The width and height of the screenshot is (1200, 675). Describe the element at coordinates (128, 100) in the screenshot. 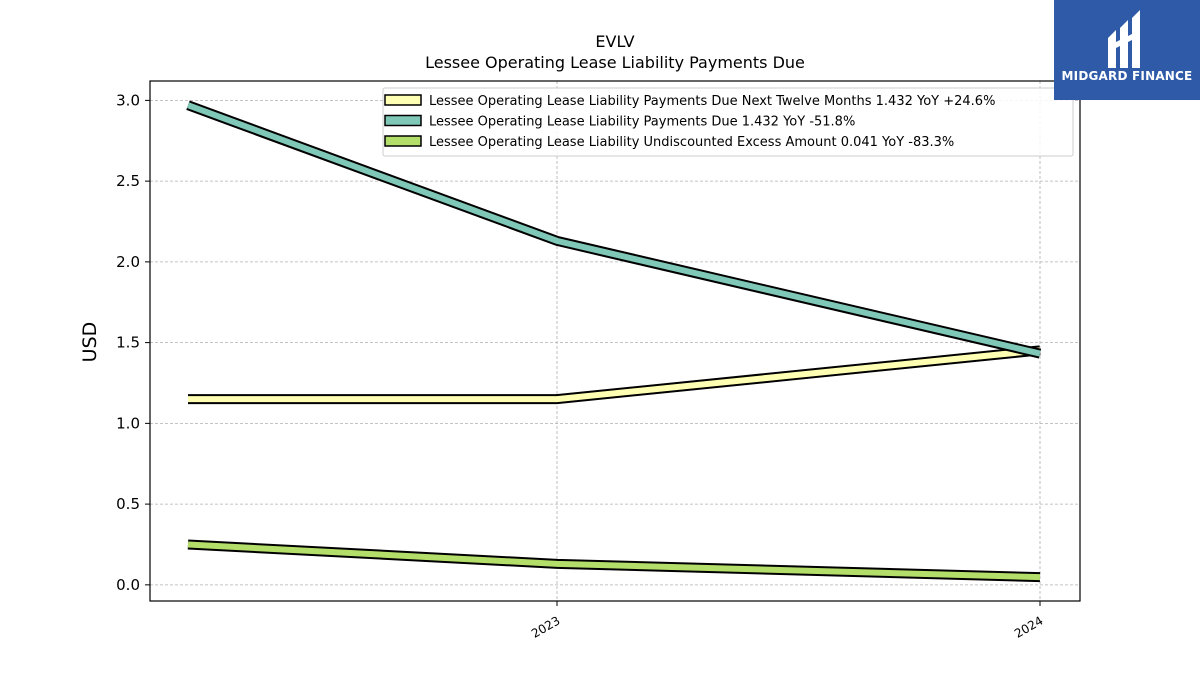

I see `y-tick-label: 3.0` at that location.